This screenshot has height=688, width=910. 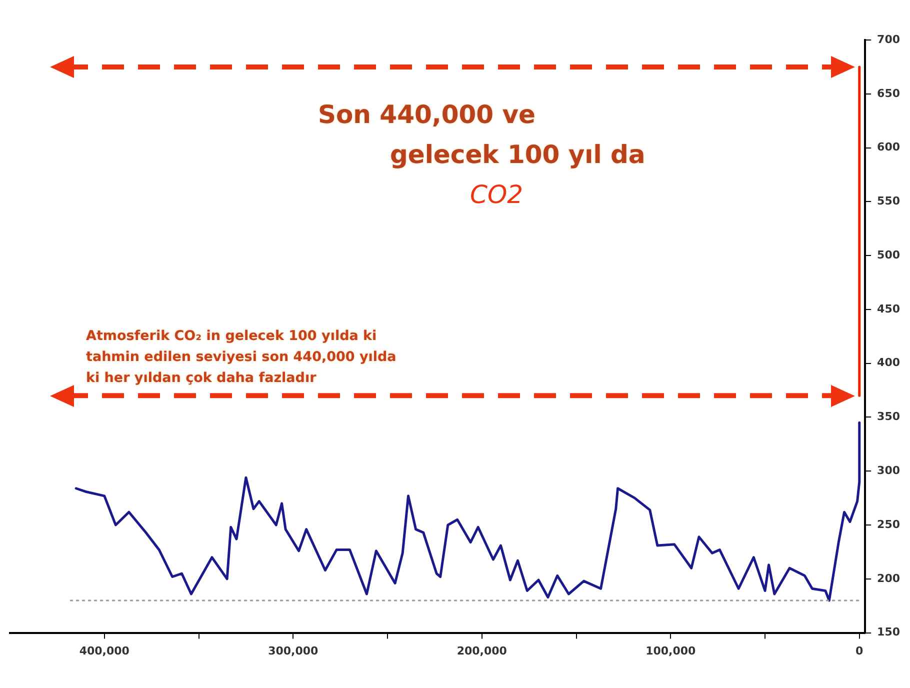 What do you see at coordinates (888, 470) in the screenshot?
I see `y-tick-label: 300` at bounding box center [888, 470].